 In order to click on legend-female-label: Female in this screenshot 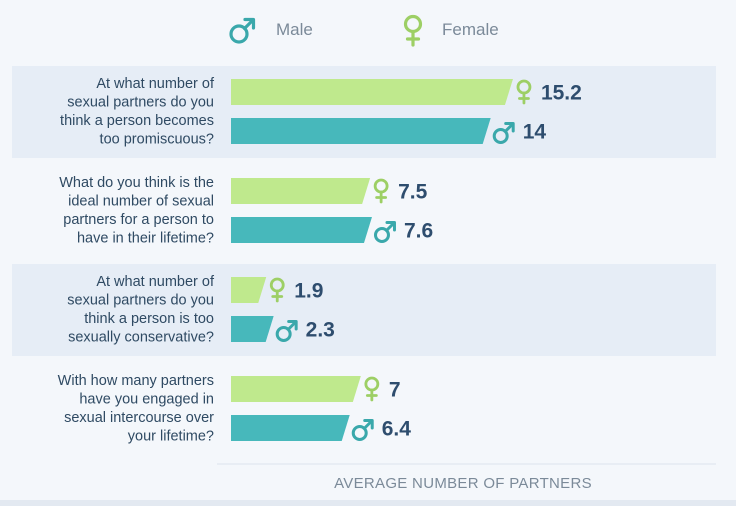, I will do `click(470, 29)`.